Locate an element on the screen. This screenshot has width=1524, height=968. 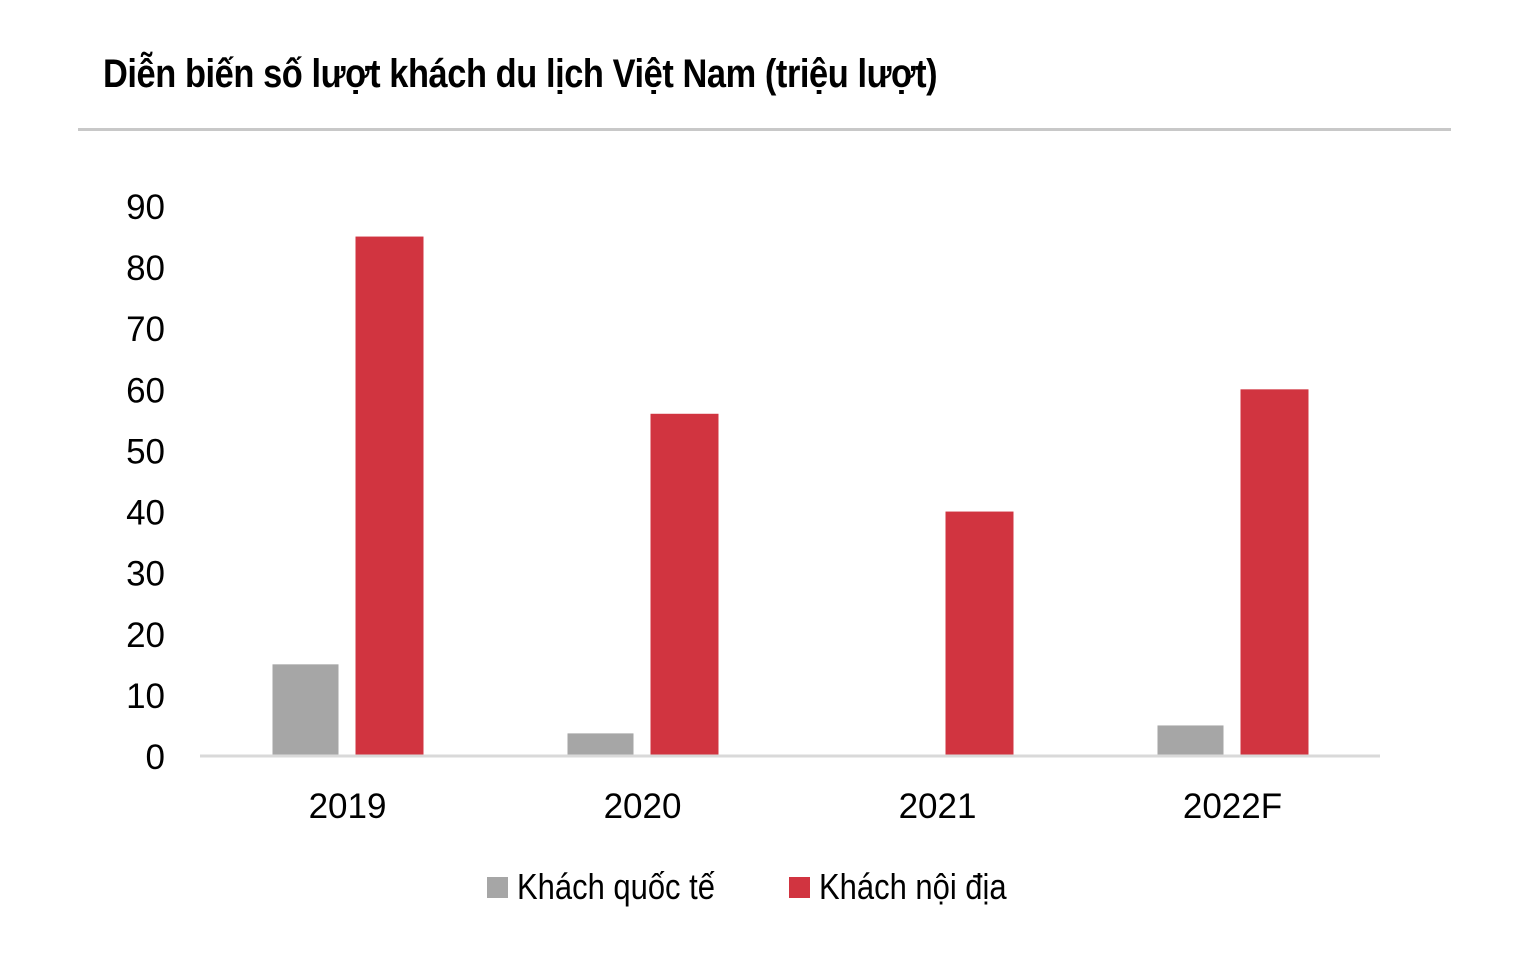
bar-domestic-2019 is located at coordinates (389, 496).